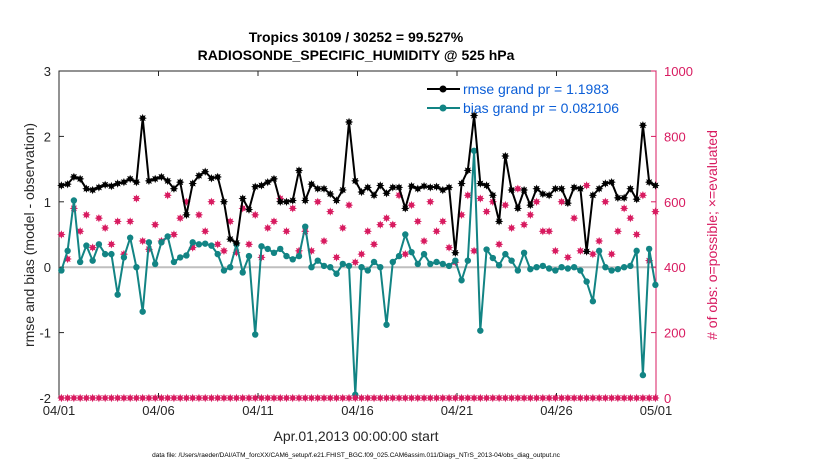  Describe the element at coordinates (47, 202) in the screenshot. I see `y-tick-label: 1` at that location.